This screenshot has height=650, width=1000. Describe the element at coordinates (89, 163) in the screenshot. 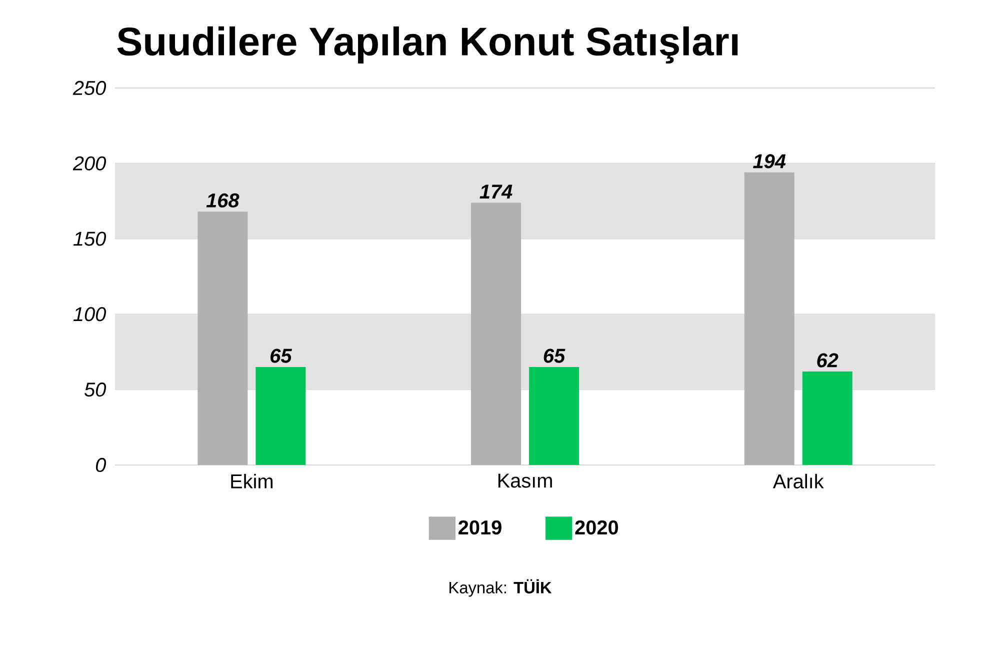

I see `y-tick-label: 200` at that location.